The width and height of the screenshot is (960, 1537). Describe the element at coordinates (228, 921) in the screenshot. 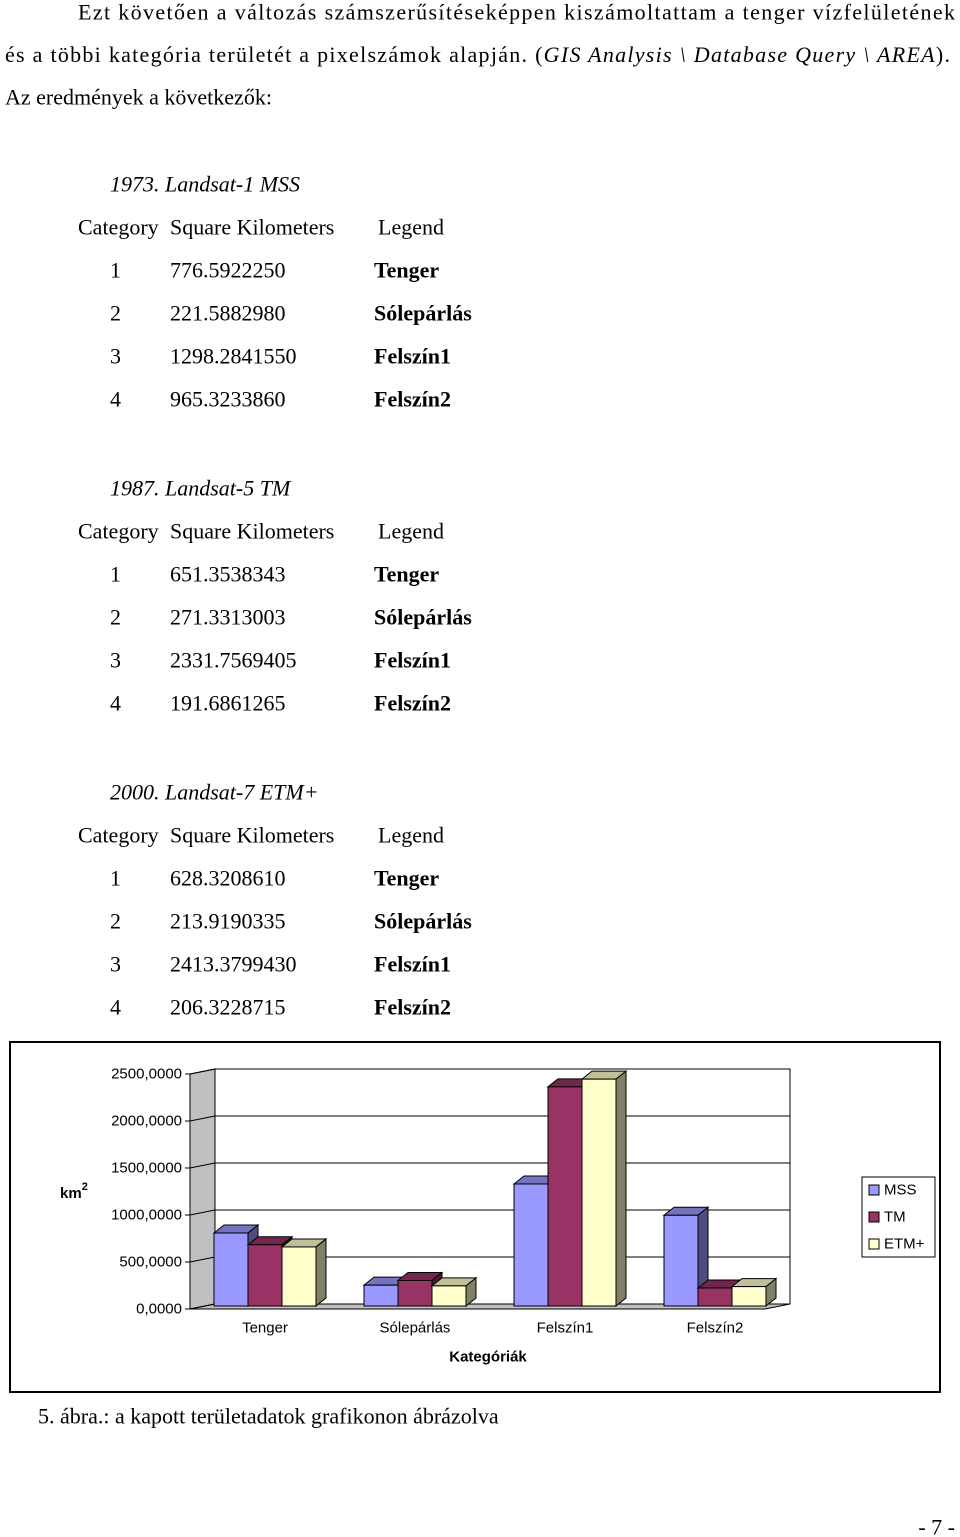

I see `table-cell: 213.9190335` at that location.